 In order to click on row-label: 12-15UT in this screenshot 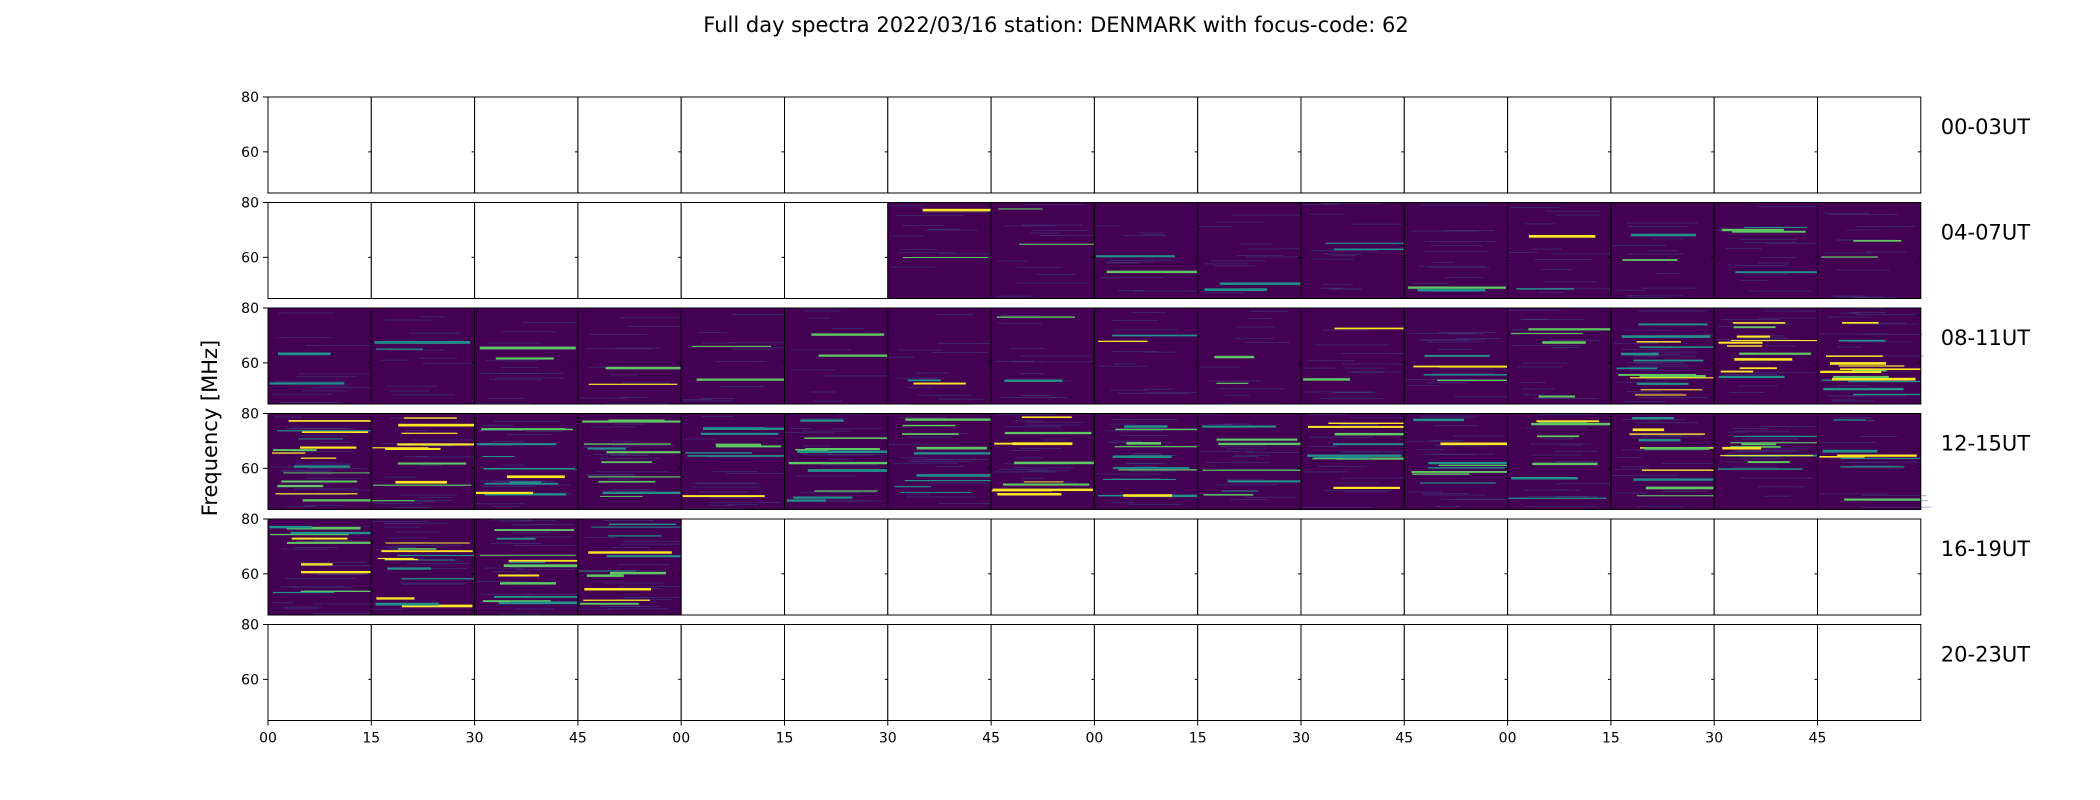, I will do `click(1985, 444)`.